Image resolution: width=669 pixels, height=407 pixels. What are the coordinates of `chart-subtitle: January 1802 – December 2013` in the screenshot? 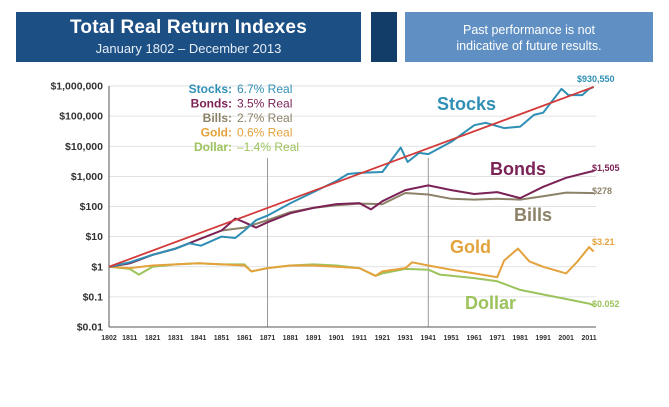 It's located at (188, 48).